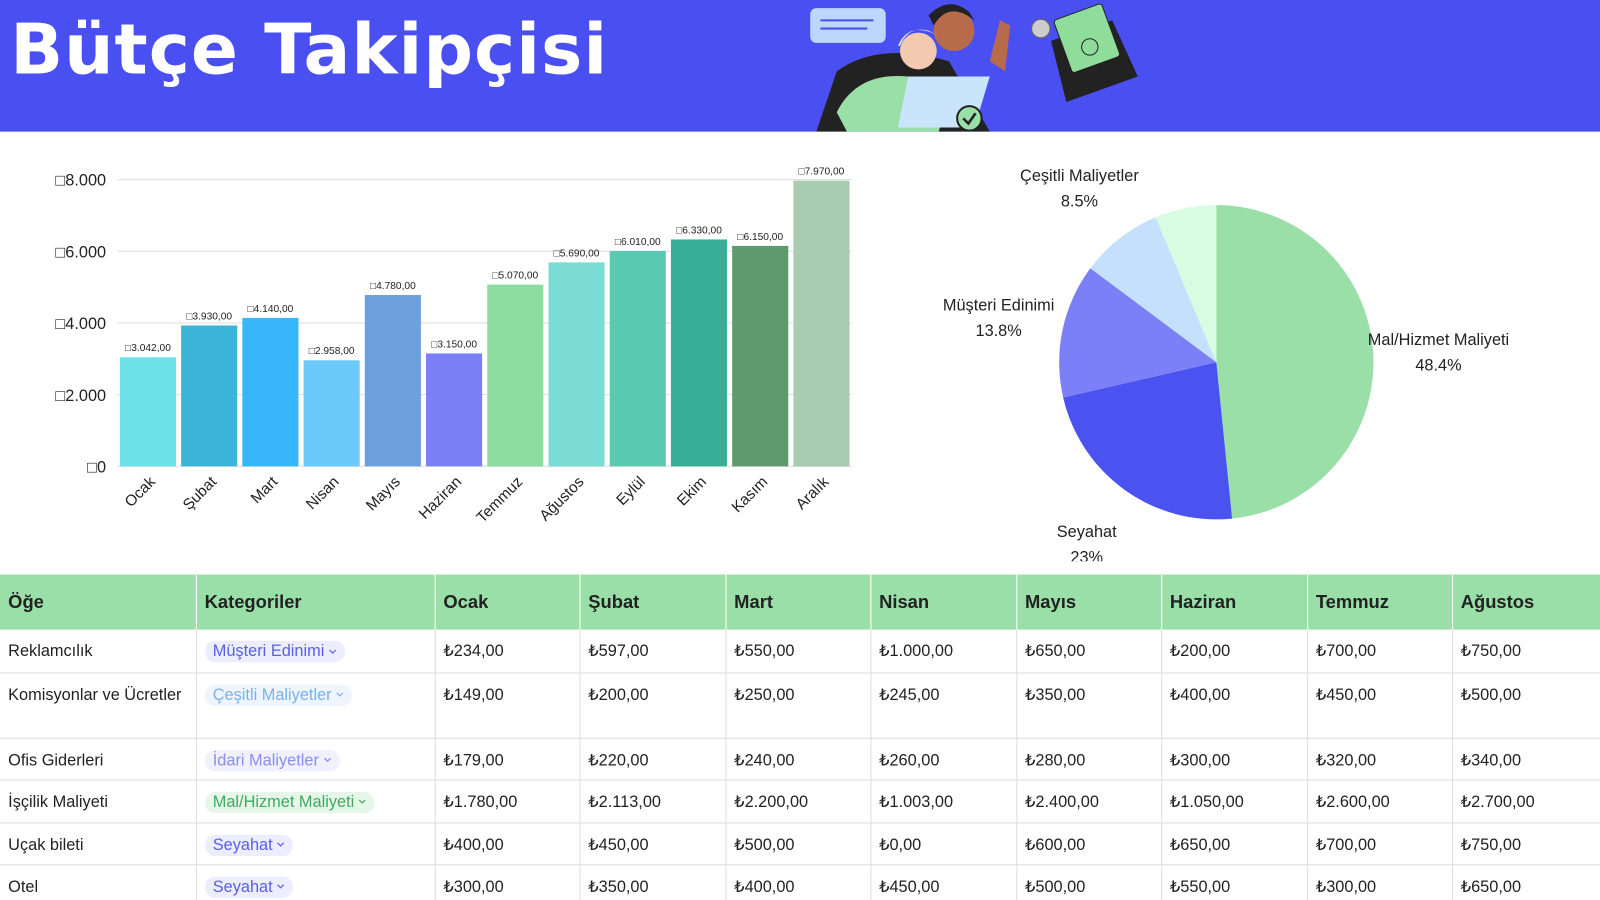  I want to click on header: Bütçe Takipçisi, so click(800, 66).